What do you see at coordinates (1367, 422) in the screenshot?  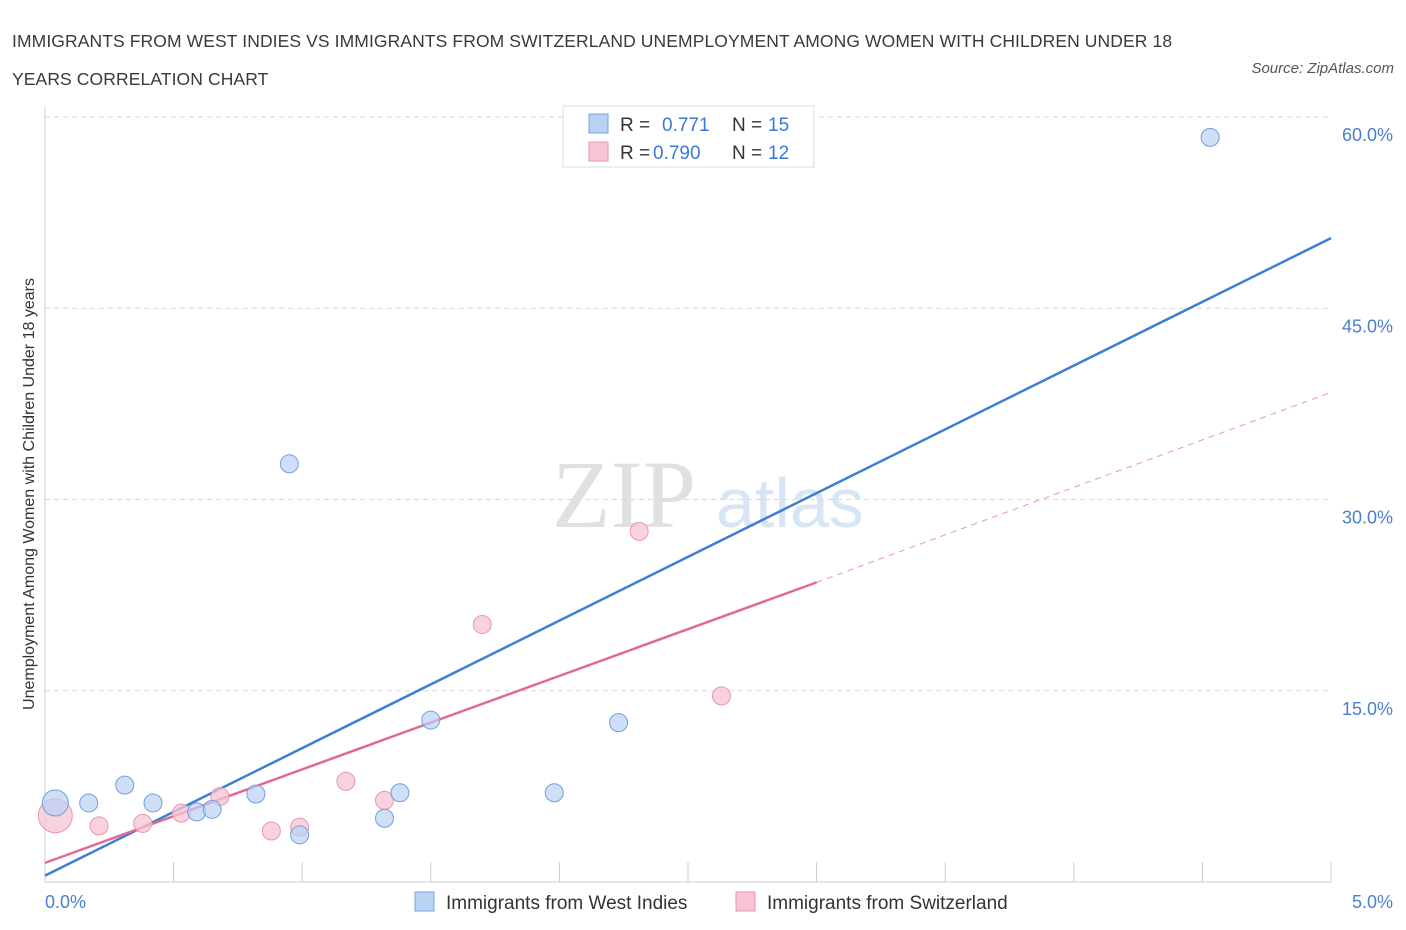 I see `y-tick-labels: 15.0% 30.0% 45.0% 60.0%` at bounding box center [1367, 422].